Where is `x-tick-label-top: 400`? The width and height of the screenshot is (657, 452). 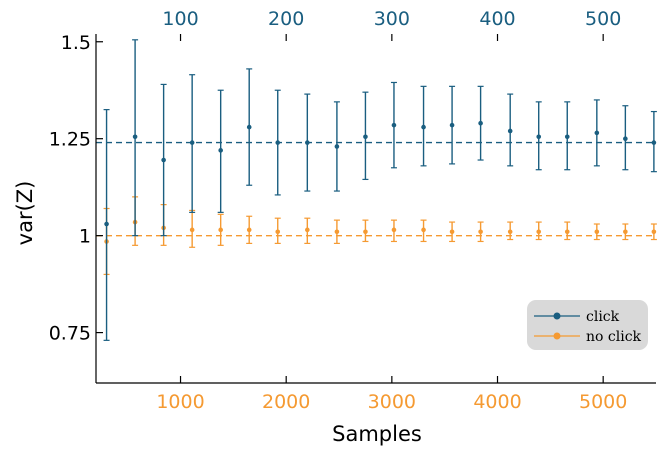 x-tick-label-top: 400 is located at coordinates (497, 19).